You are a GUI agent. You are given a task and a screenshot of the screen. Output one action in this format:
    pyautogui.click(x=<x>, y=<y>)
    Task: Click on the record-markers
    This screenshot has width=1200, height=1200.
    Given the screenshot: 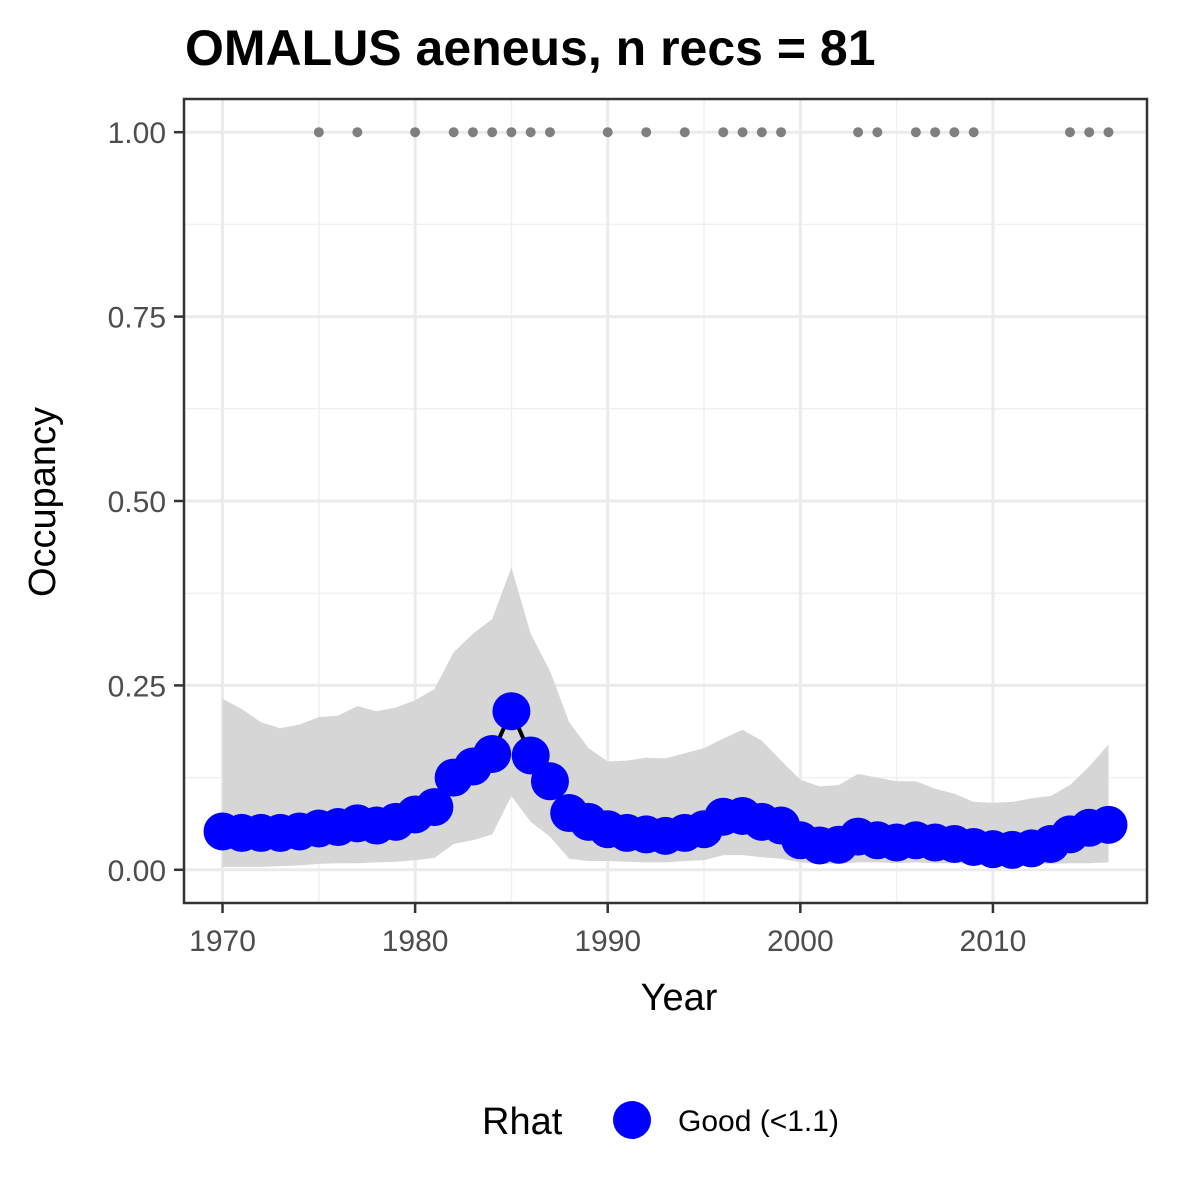 What is the action you would take?
    pyautogui.click(x=713, y=132)
    